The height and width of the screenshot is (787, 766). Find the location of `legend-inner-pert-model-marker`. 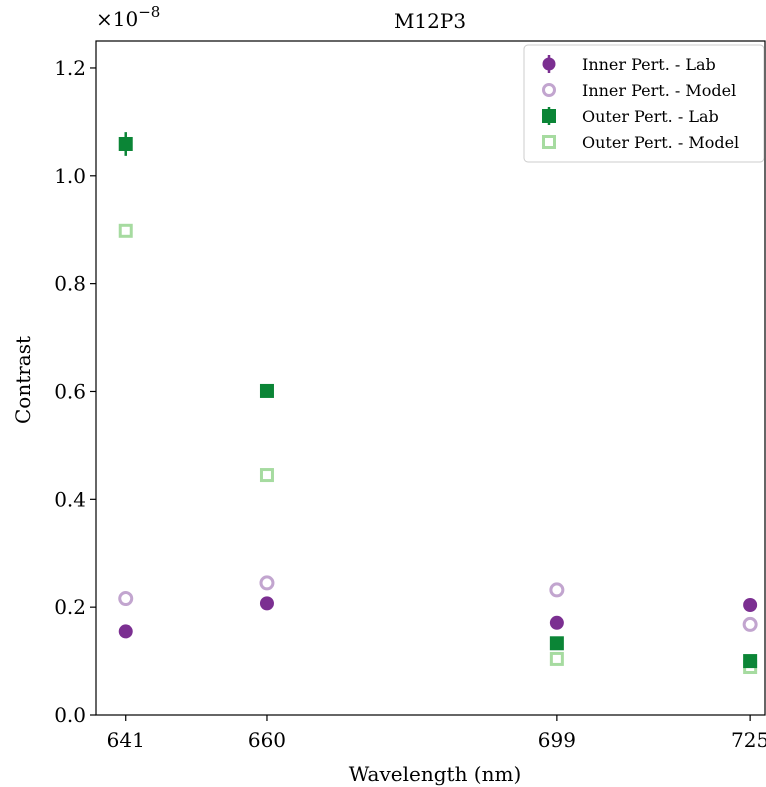

legend-inner-pert-model-marker is located at coordinates (549, 90).